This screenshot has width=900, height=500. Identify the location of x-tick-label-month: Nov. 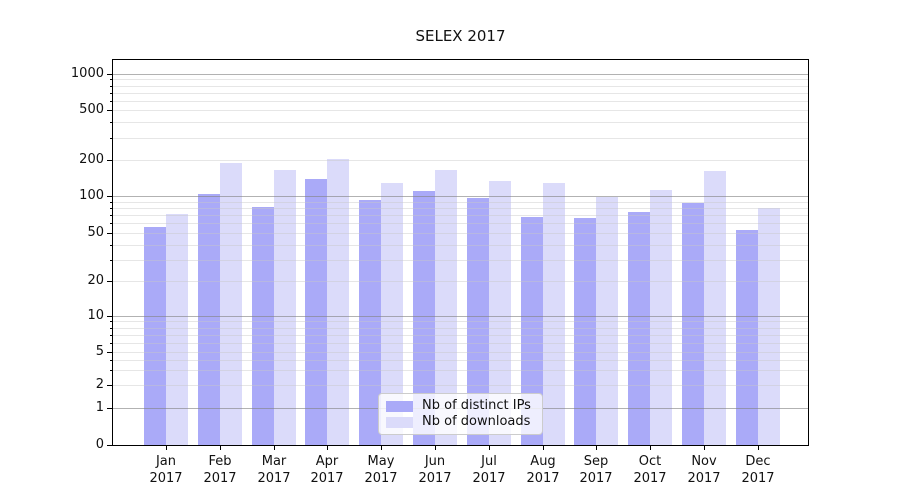
(704, 461).